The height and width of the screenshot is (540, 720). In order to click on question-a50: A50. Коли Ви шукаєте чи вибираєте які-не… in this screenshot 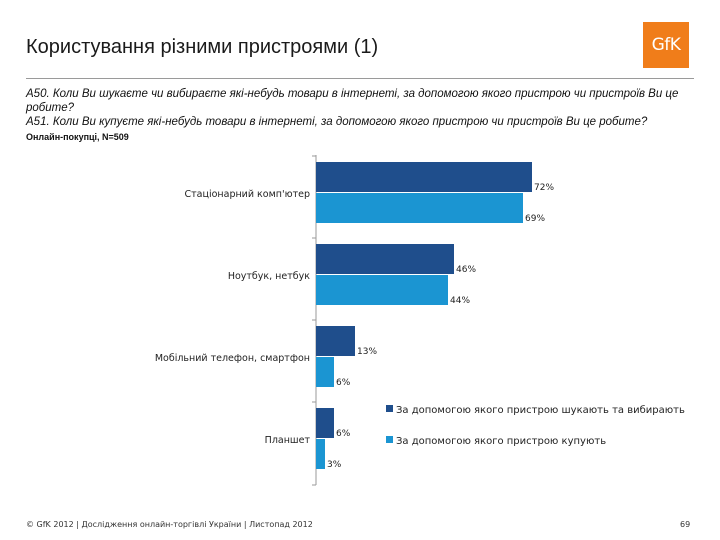, I will do `click(352, 101)`.